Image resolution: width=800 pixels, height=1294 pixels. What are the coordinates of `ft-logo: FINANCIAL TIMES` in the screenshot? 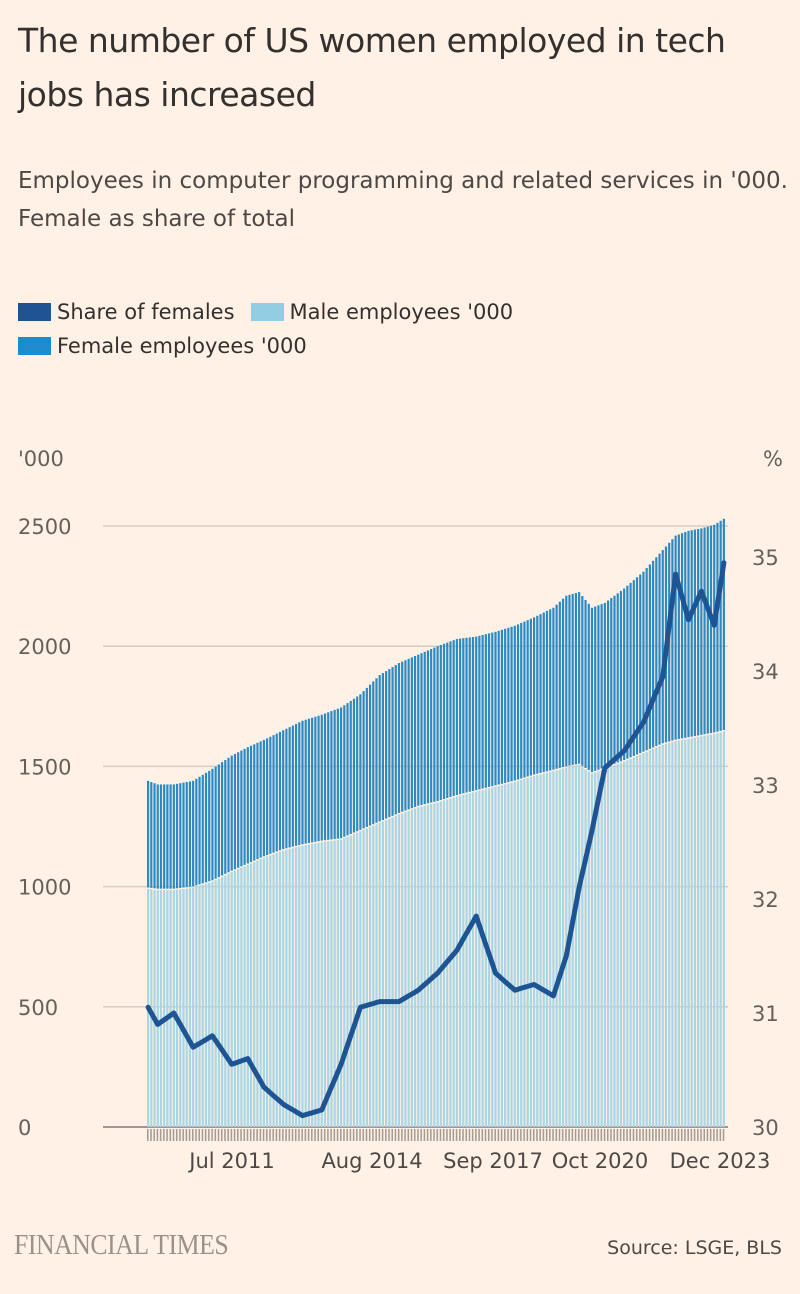 It's located at (121, 1245).